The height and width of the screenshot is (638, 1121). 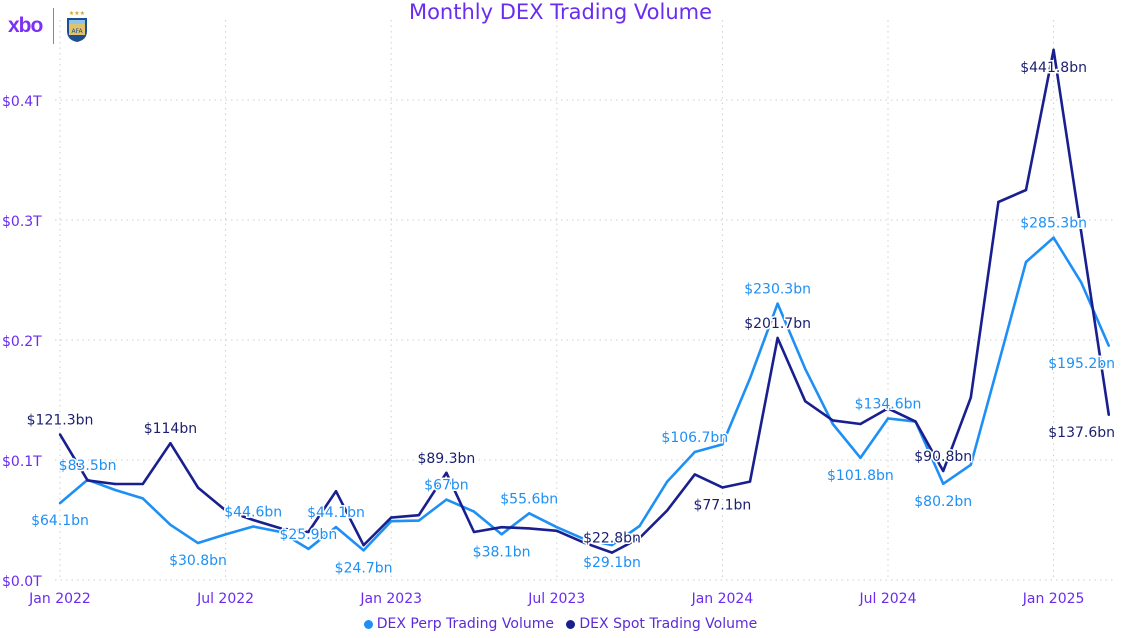 I want to click on x-tick-label: Jul 2024, so click(x=888, y=599).